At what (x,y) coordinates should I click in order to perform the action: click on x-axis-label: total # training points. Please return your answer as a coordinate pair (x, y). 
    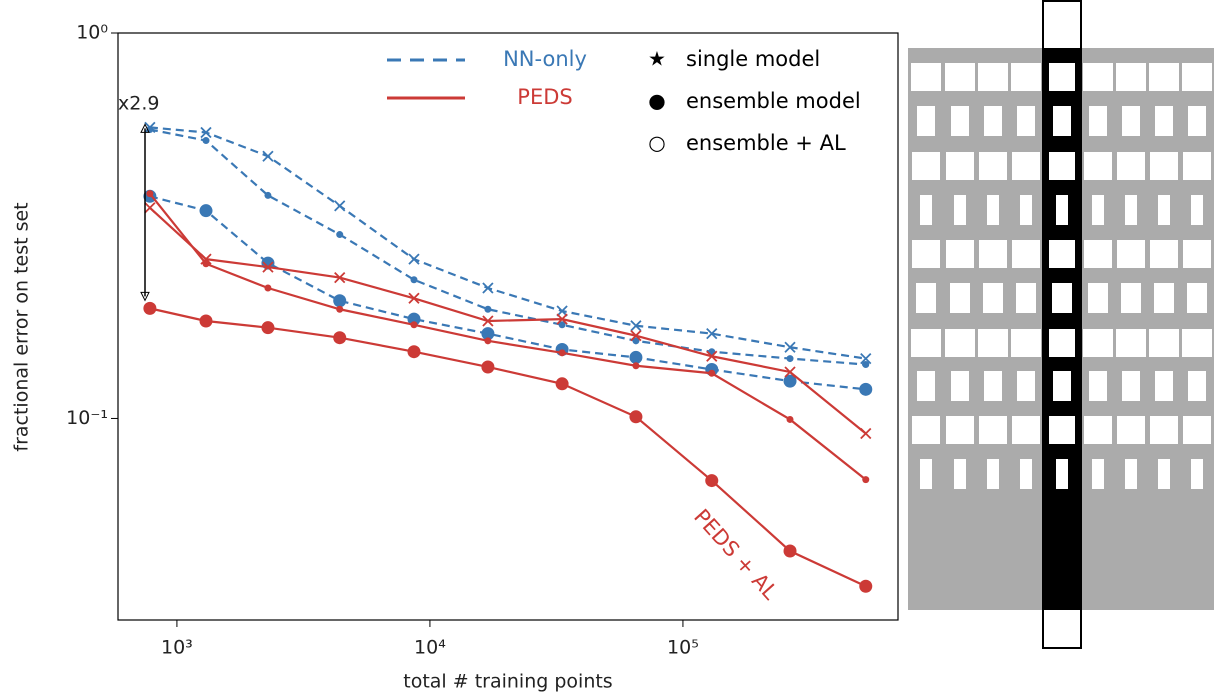
    Looking at the image, I should click on (507, 682).